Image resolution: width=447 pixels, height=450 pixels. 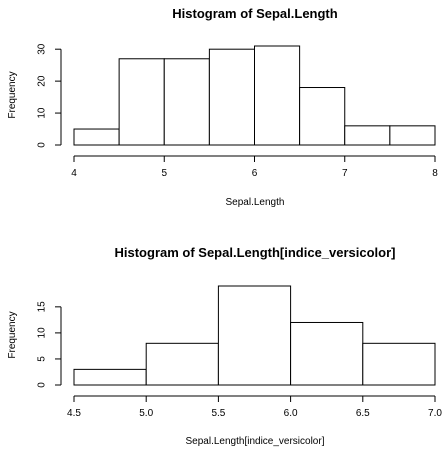 I want to click on x-tick-label: 4.5, so click(x=74, y=413).